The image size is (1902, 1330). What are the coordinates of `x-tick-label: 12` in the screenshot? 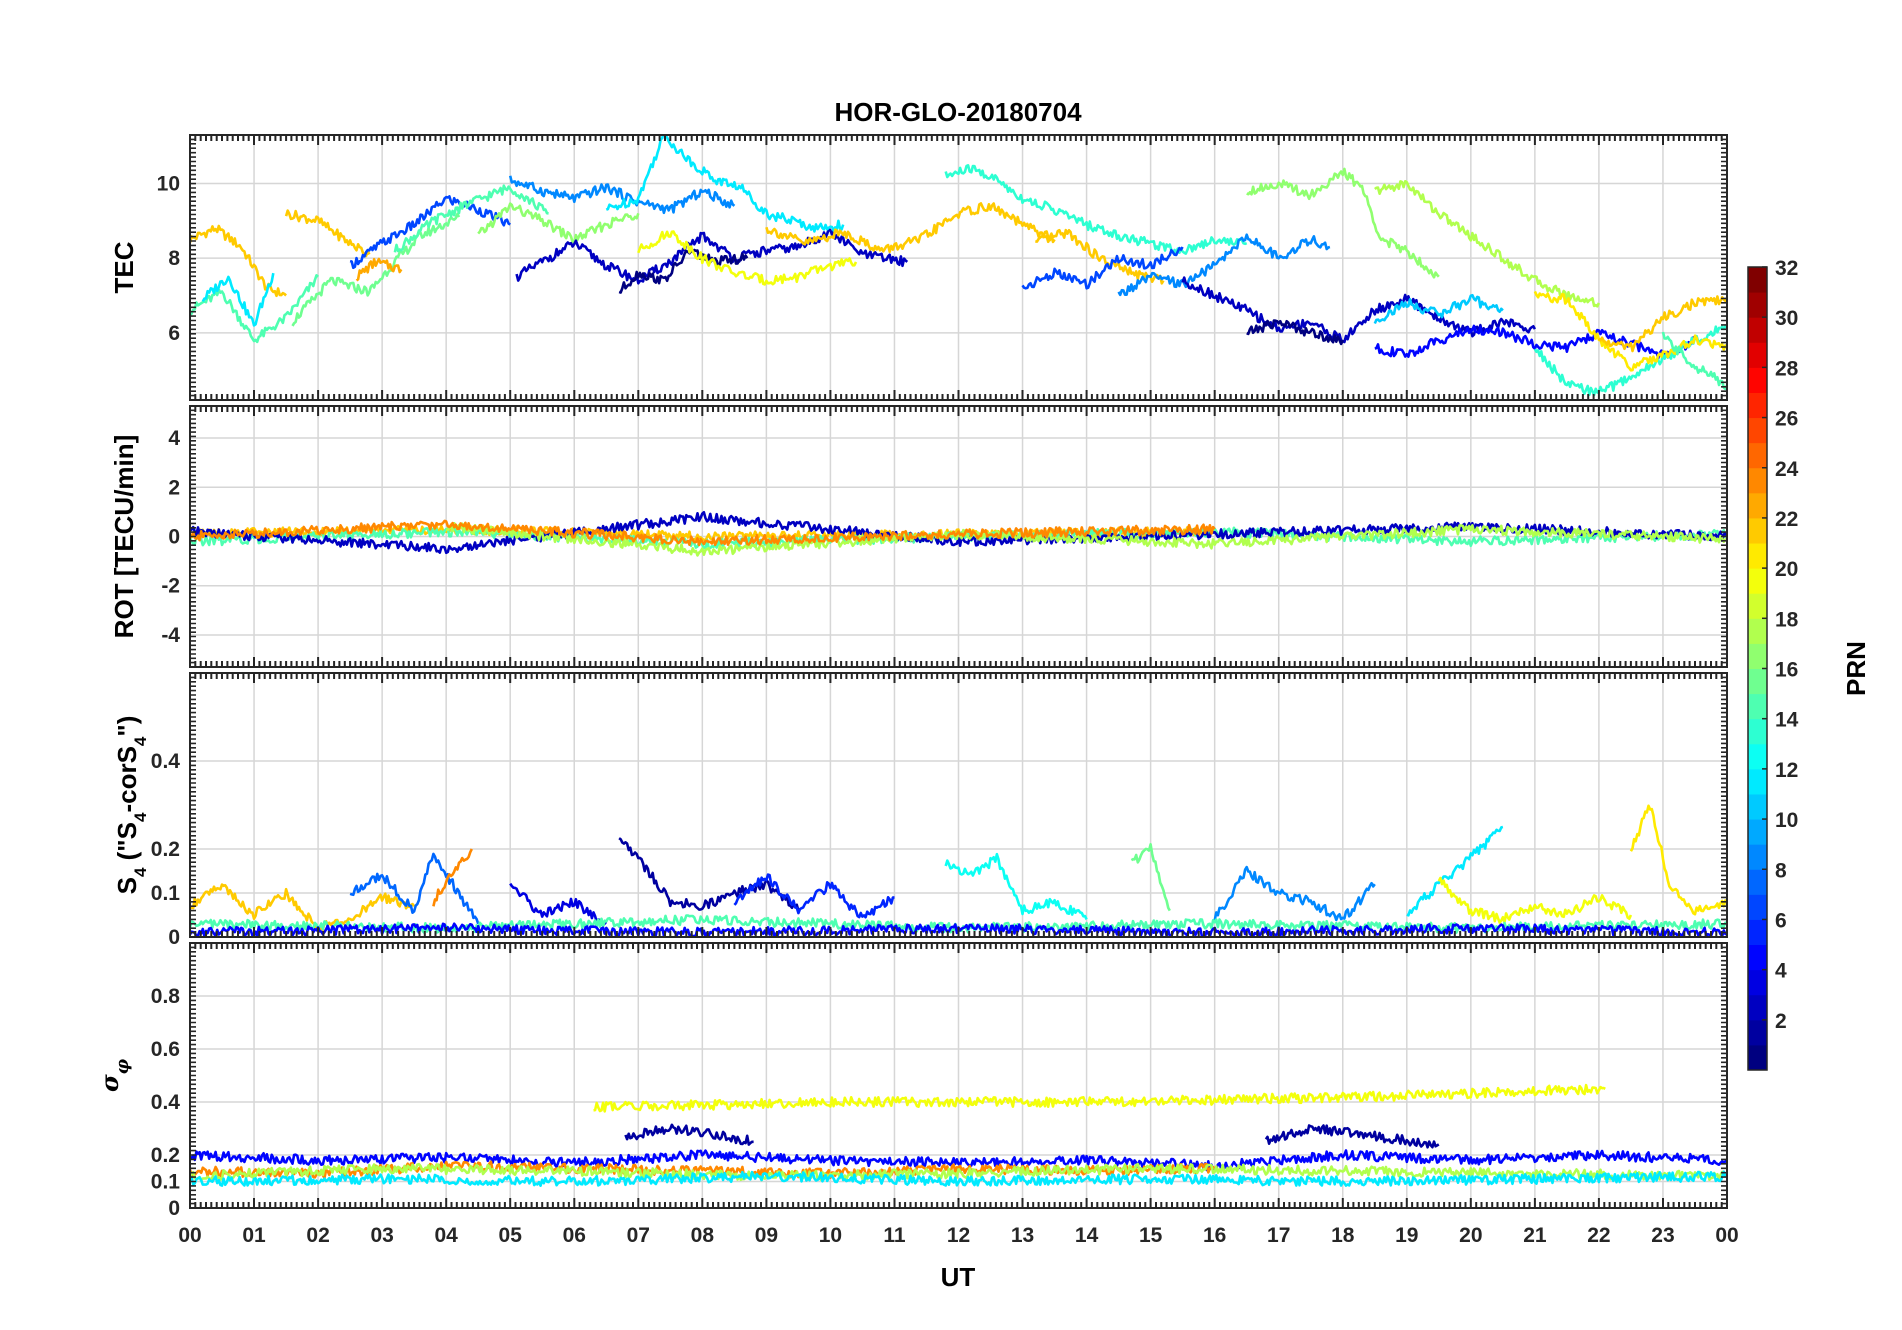 It's located at (958, 1235).